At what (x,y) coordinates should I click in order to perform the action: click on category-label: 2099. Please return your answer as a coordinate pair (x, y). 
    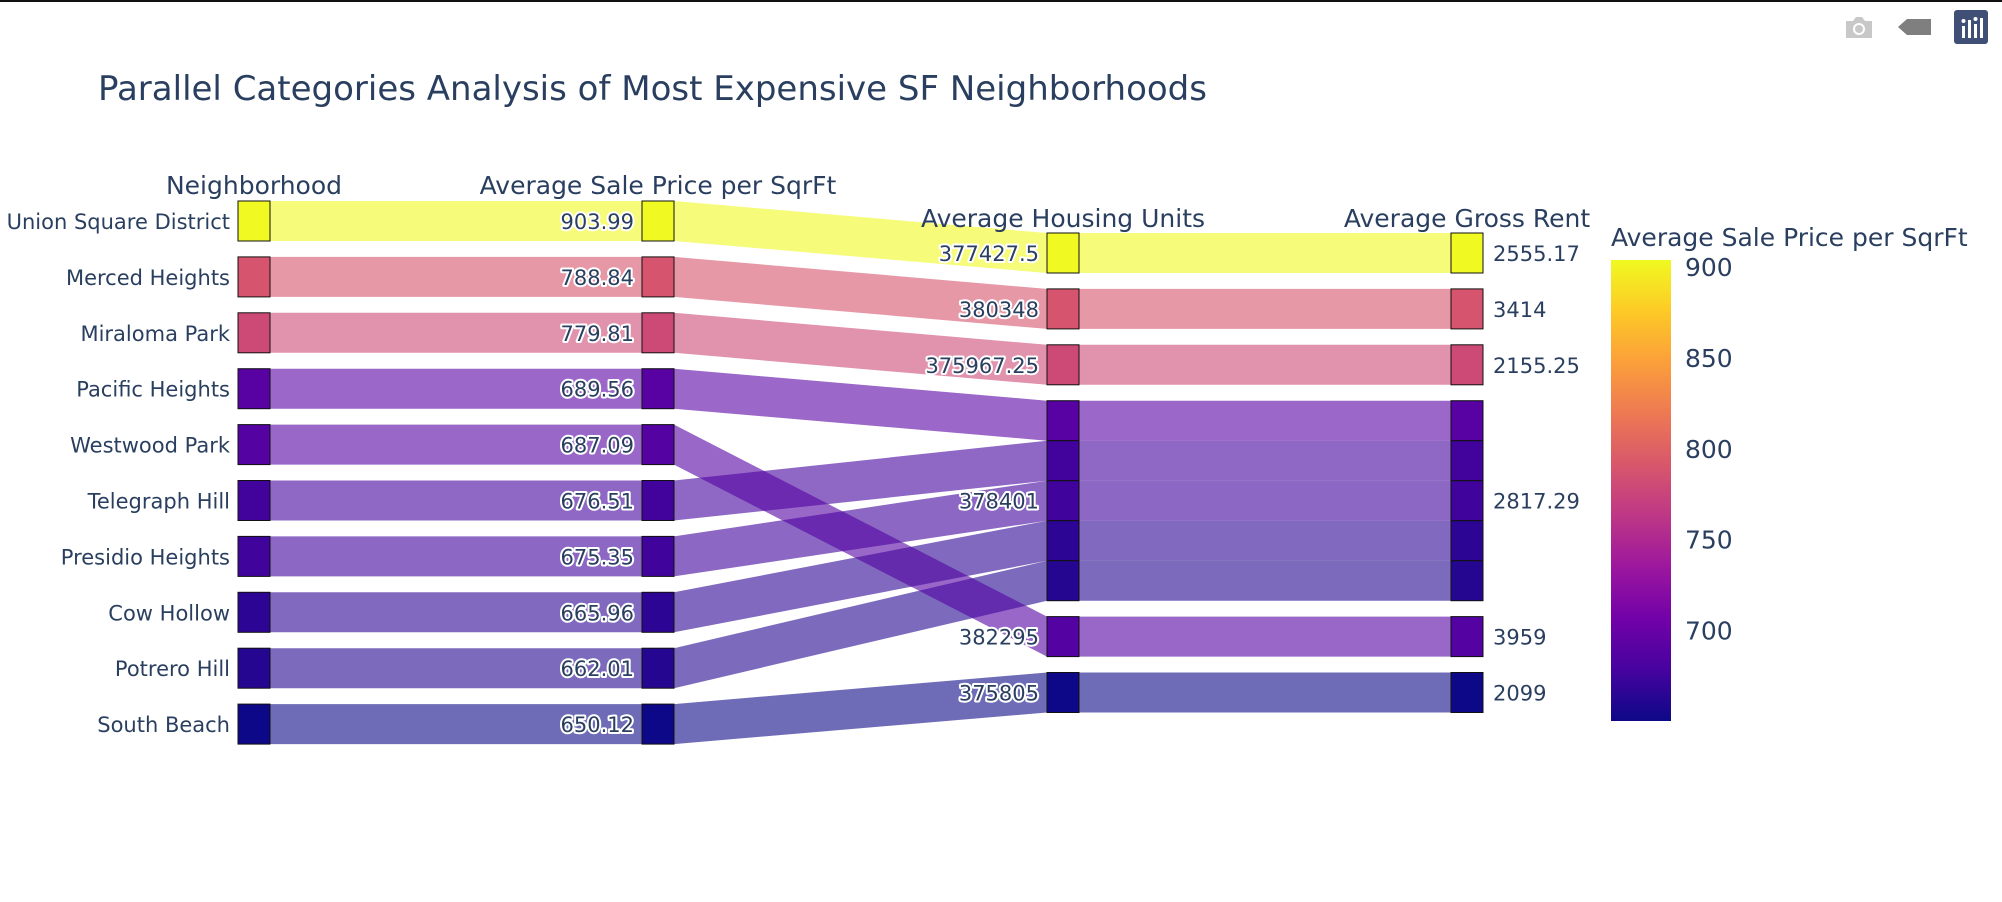
    Looking at the image, I should click on (1519, 694).